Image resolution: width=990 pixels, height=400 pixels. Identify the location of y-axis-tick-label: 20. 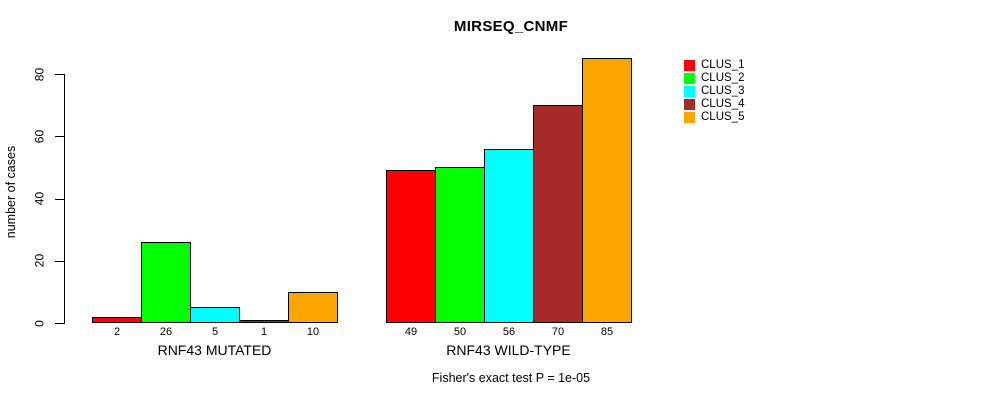
(39, 261).